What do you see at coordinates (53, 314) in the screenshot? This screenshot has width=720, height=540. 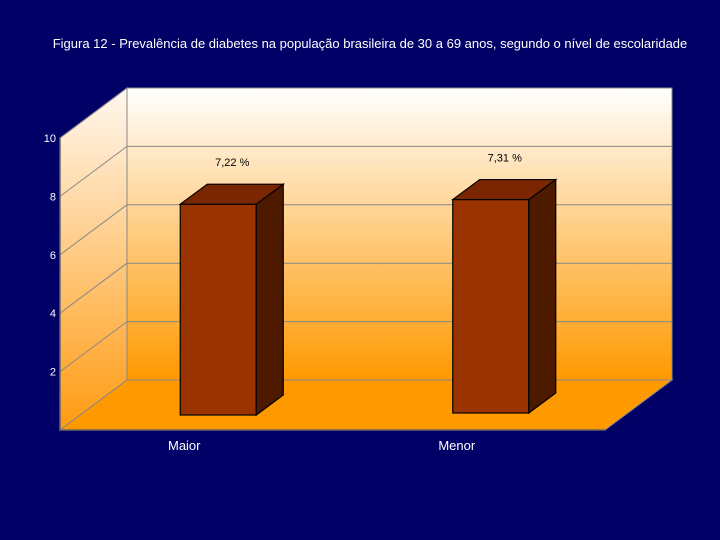 I see `y-tick-label: 4` at bounding box center [53, 314].